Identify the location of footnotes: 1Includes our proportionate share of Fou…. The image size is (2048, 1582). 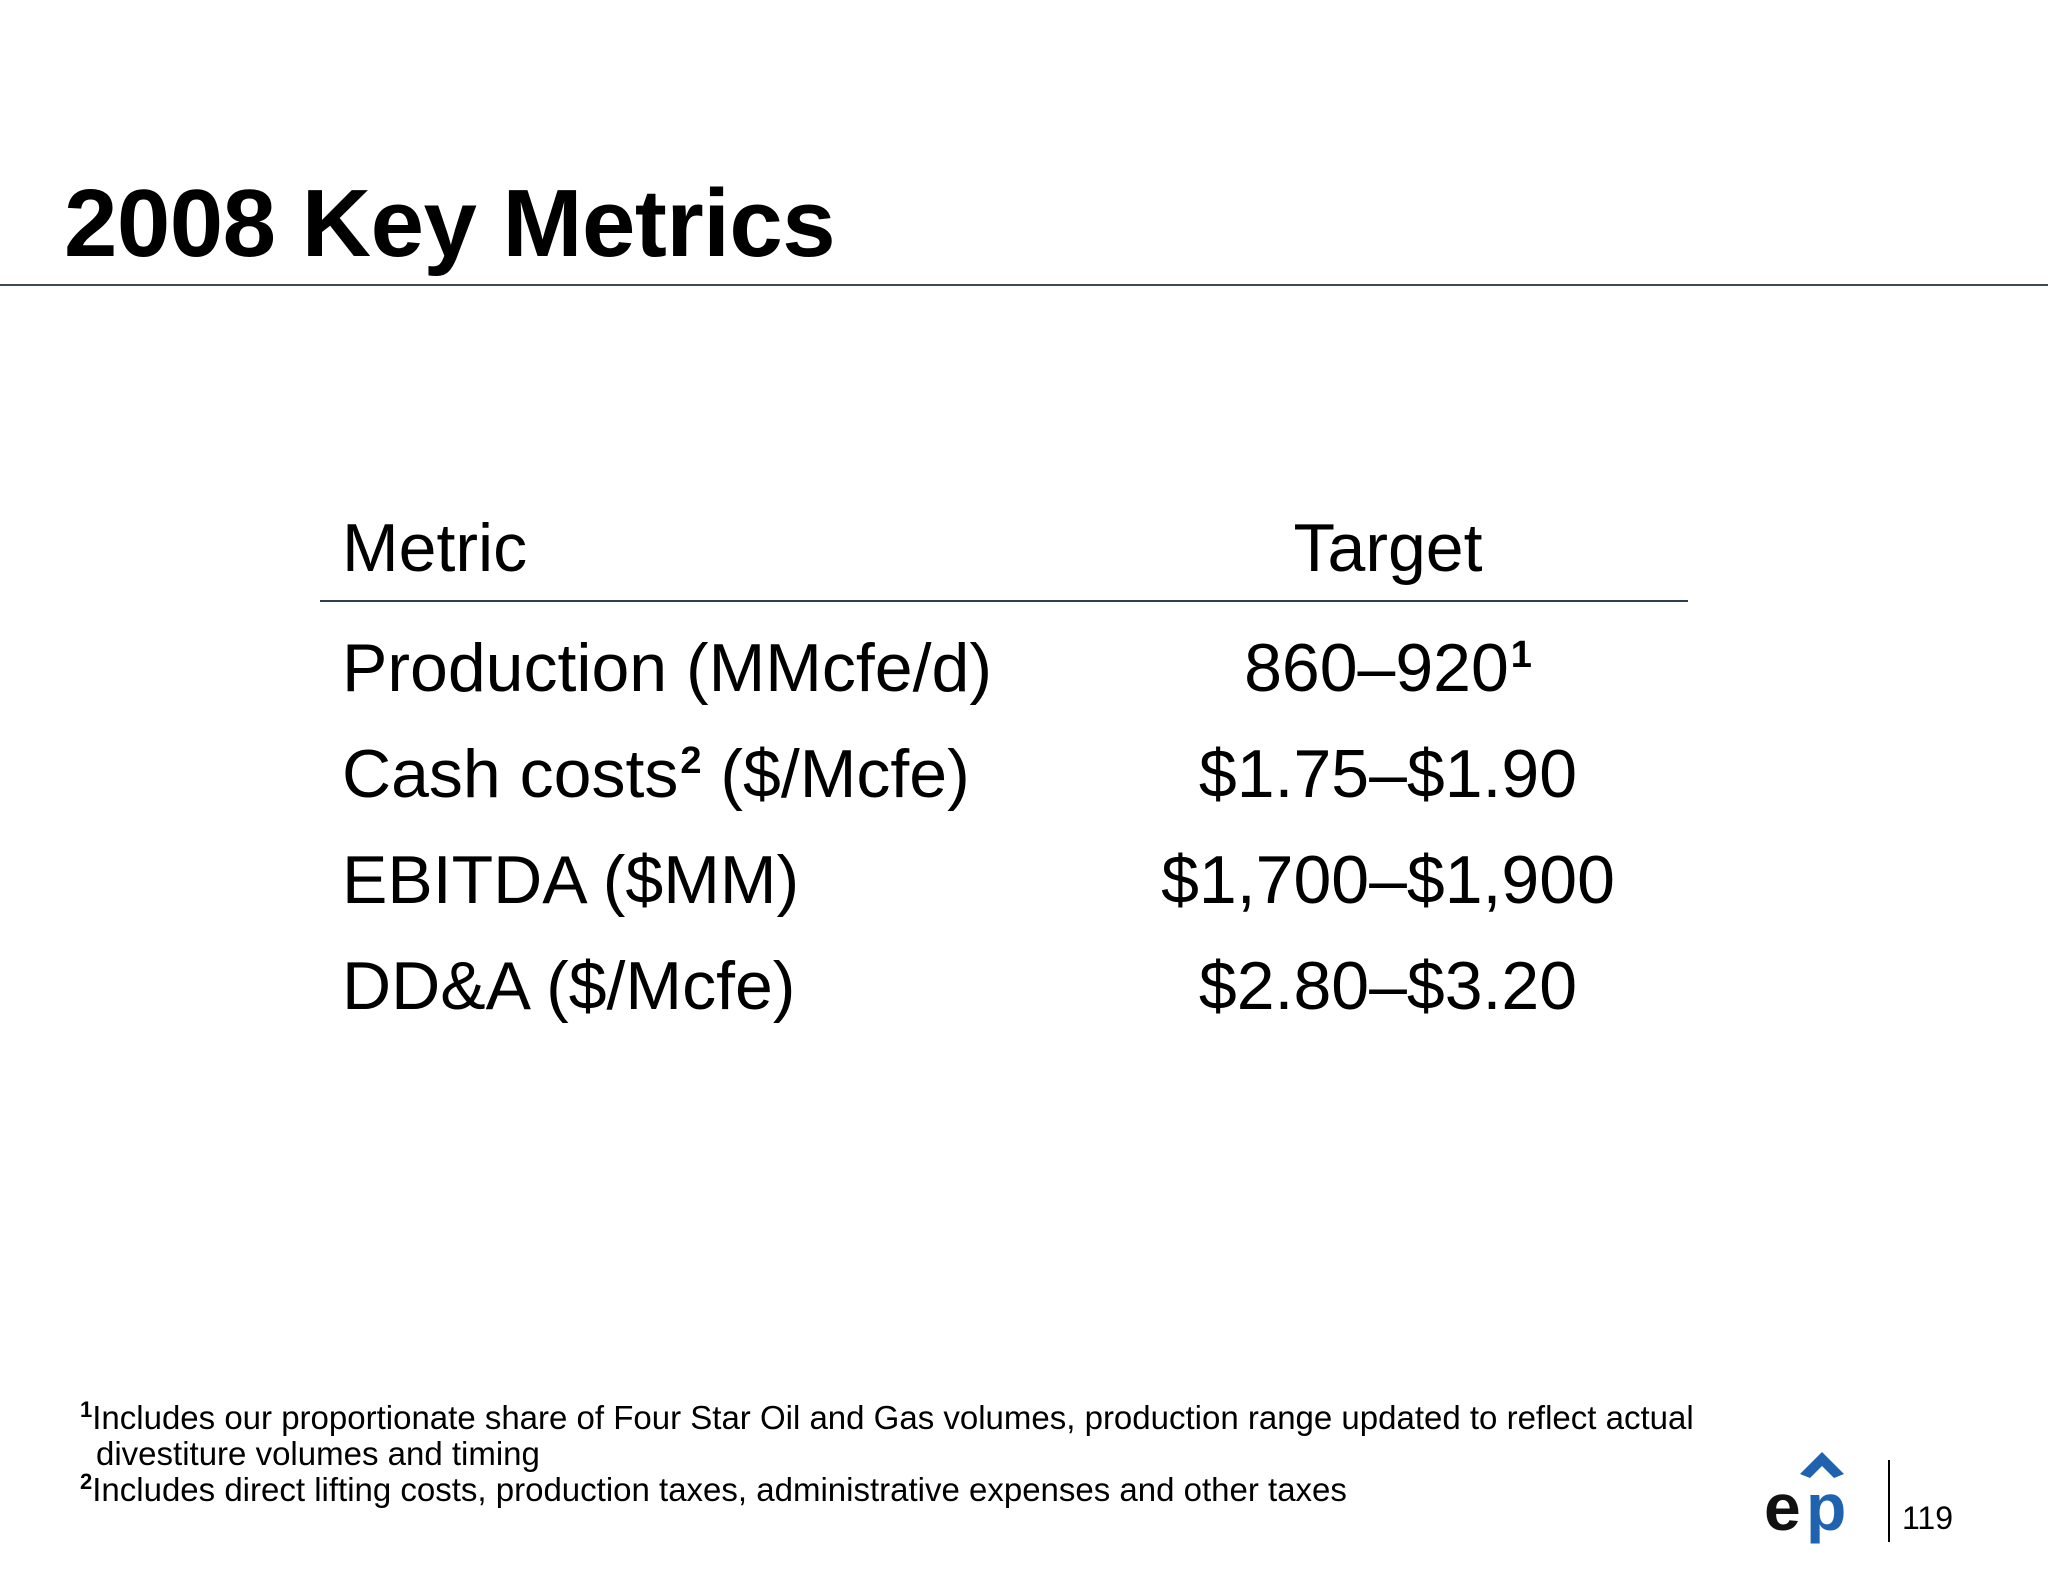
(930, 1452).